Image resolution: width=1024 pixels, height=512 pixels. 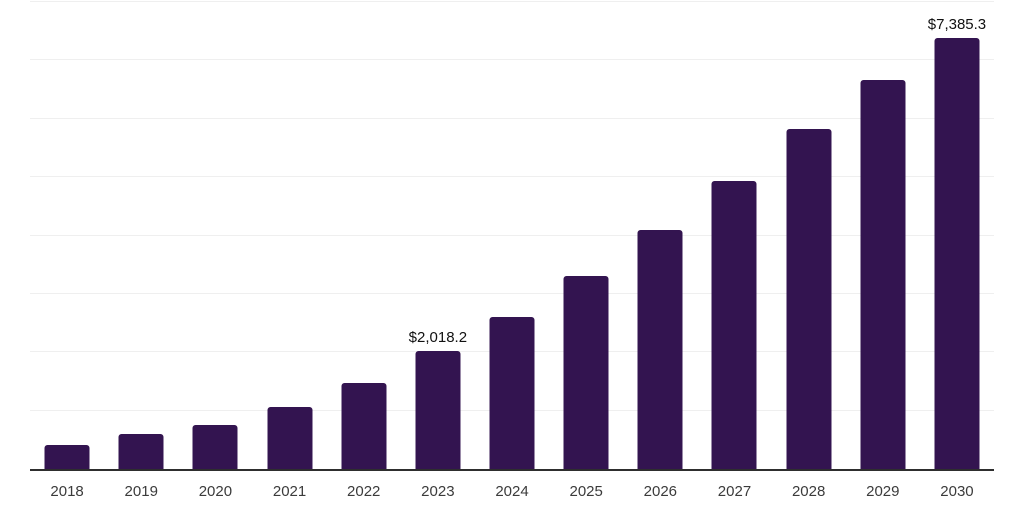 I want to click on bar-2018, so click(x=67, y=457).